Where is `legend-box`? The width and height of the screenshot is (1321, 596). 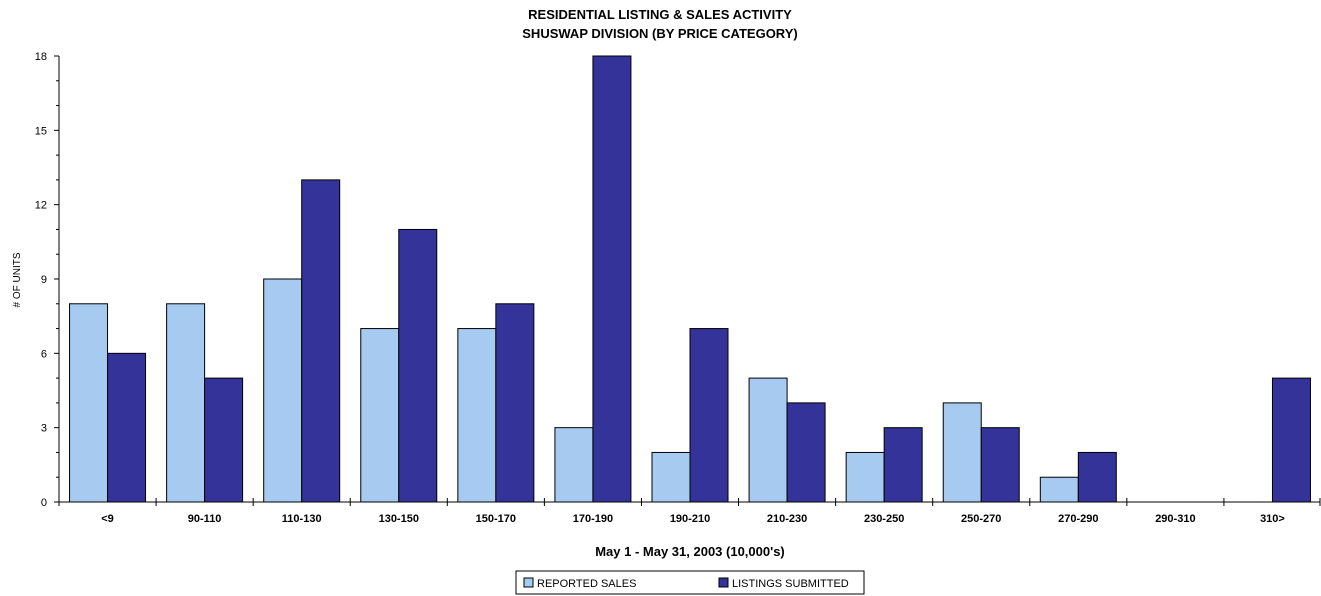
legend-box is located at coordinates (690, 582).